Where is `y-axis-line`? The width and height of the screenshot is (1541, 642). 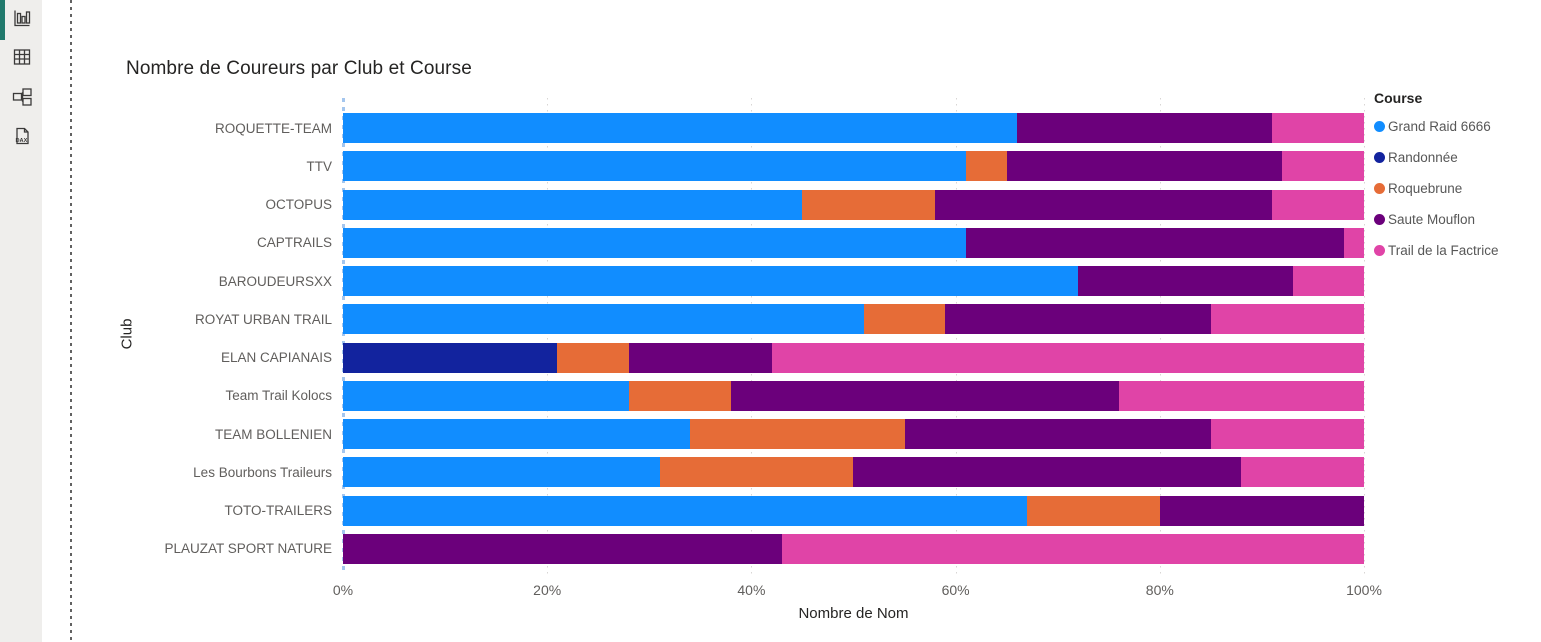 y-axis-line is located at coordinates (343, 336).